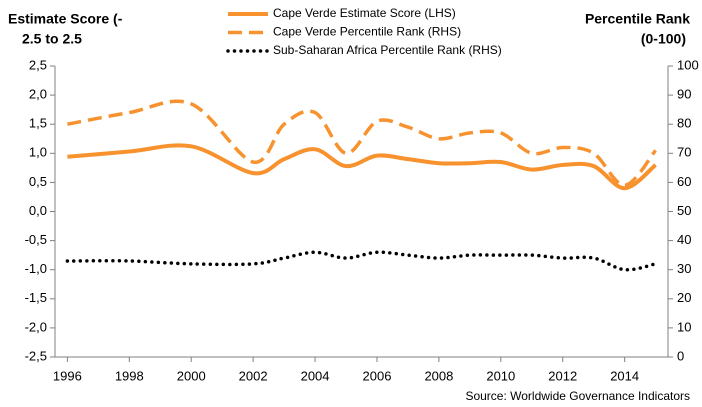 The width and height of the screenshot is (702, 407). Describe the element at coordinates (684, 326) in the screenshot. I see `y2-tick-label: 10` at that location.